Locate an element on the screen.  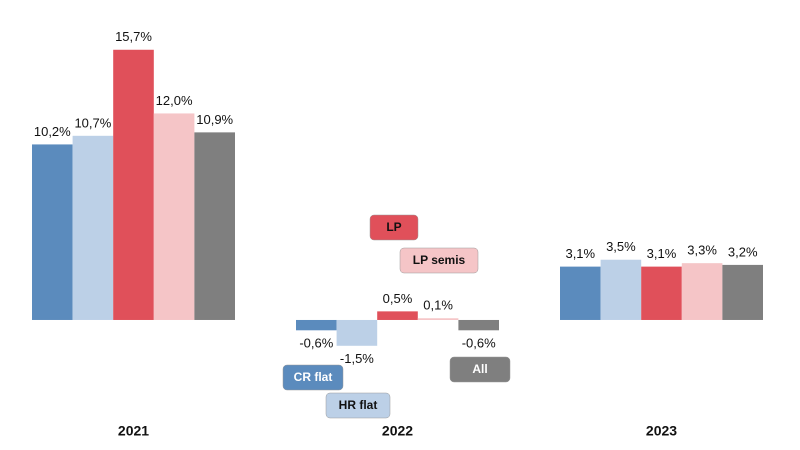
value-label: 10,2% is located at coordinates (52, 131).